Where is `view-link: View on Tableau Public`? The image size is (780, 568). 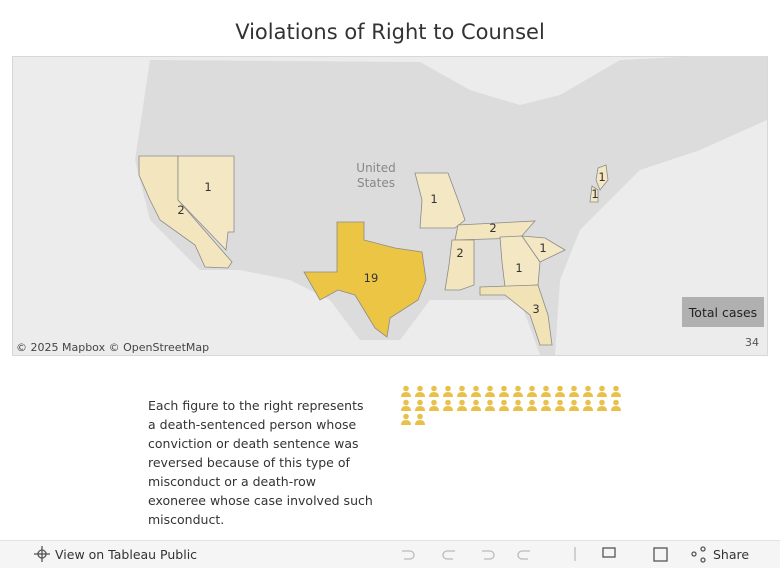 view-link: View on Tableau Public is located at coordinates (126, 554).